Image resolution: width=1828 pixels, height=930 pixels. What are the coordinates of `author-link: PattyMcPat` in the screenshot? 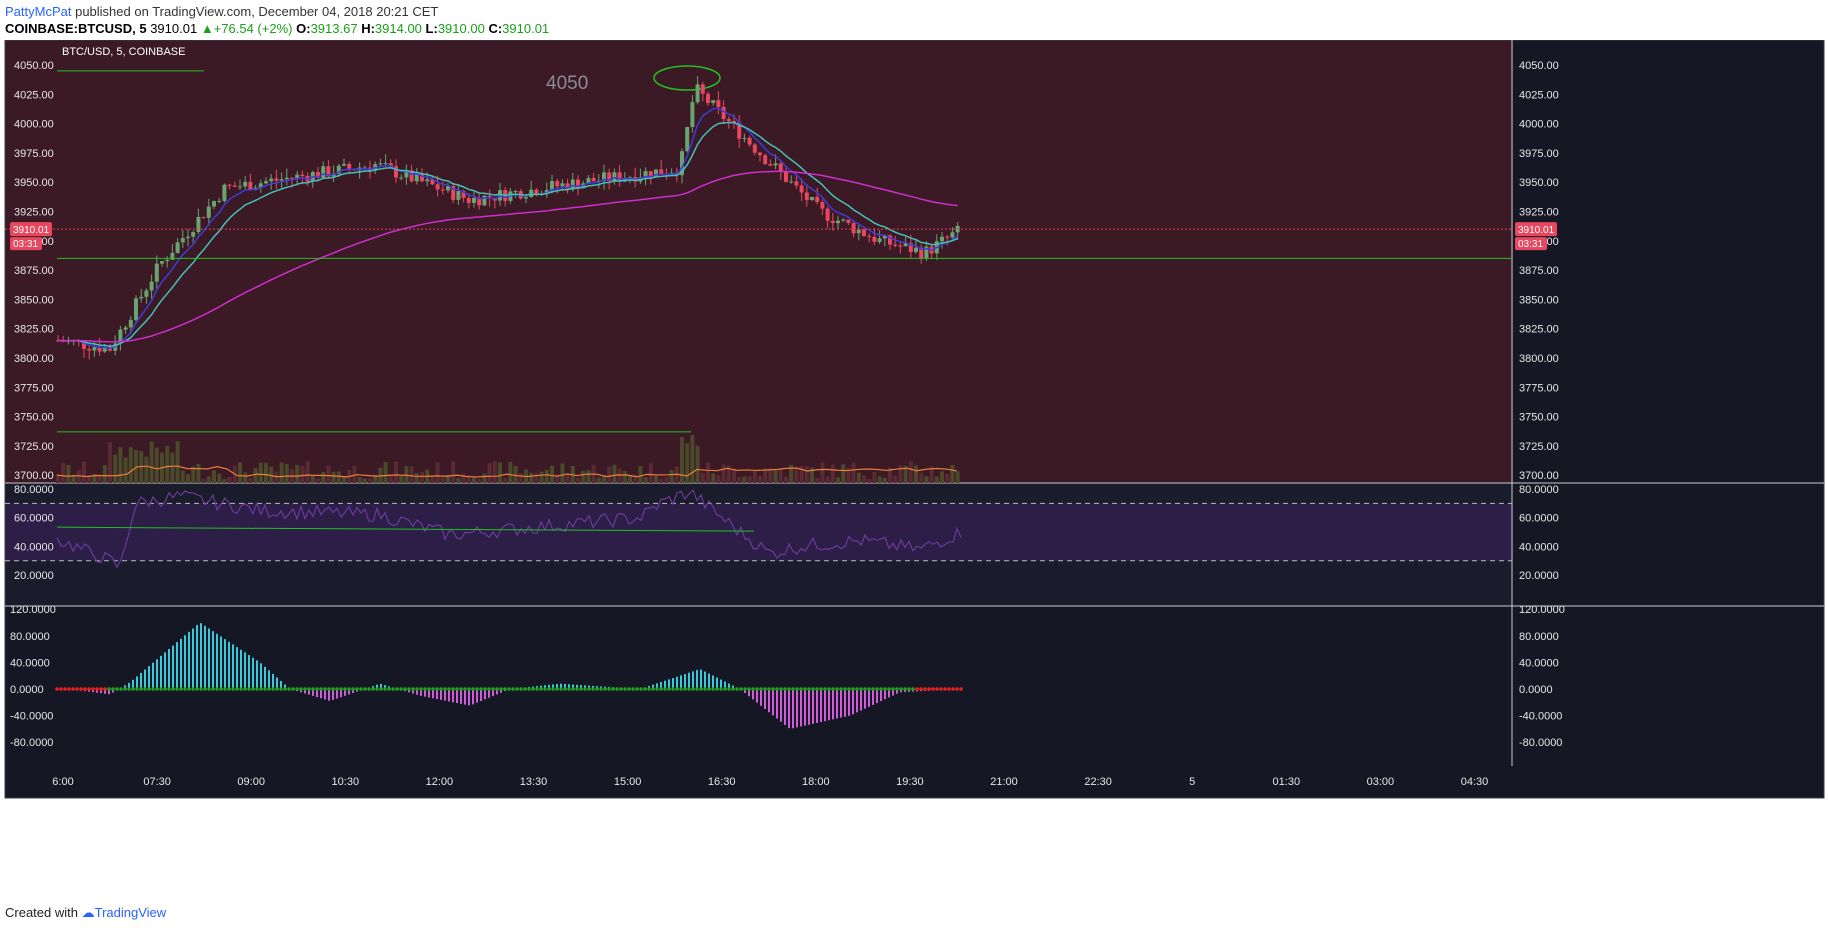 It's located at (38, 11).